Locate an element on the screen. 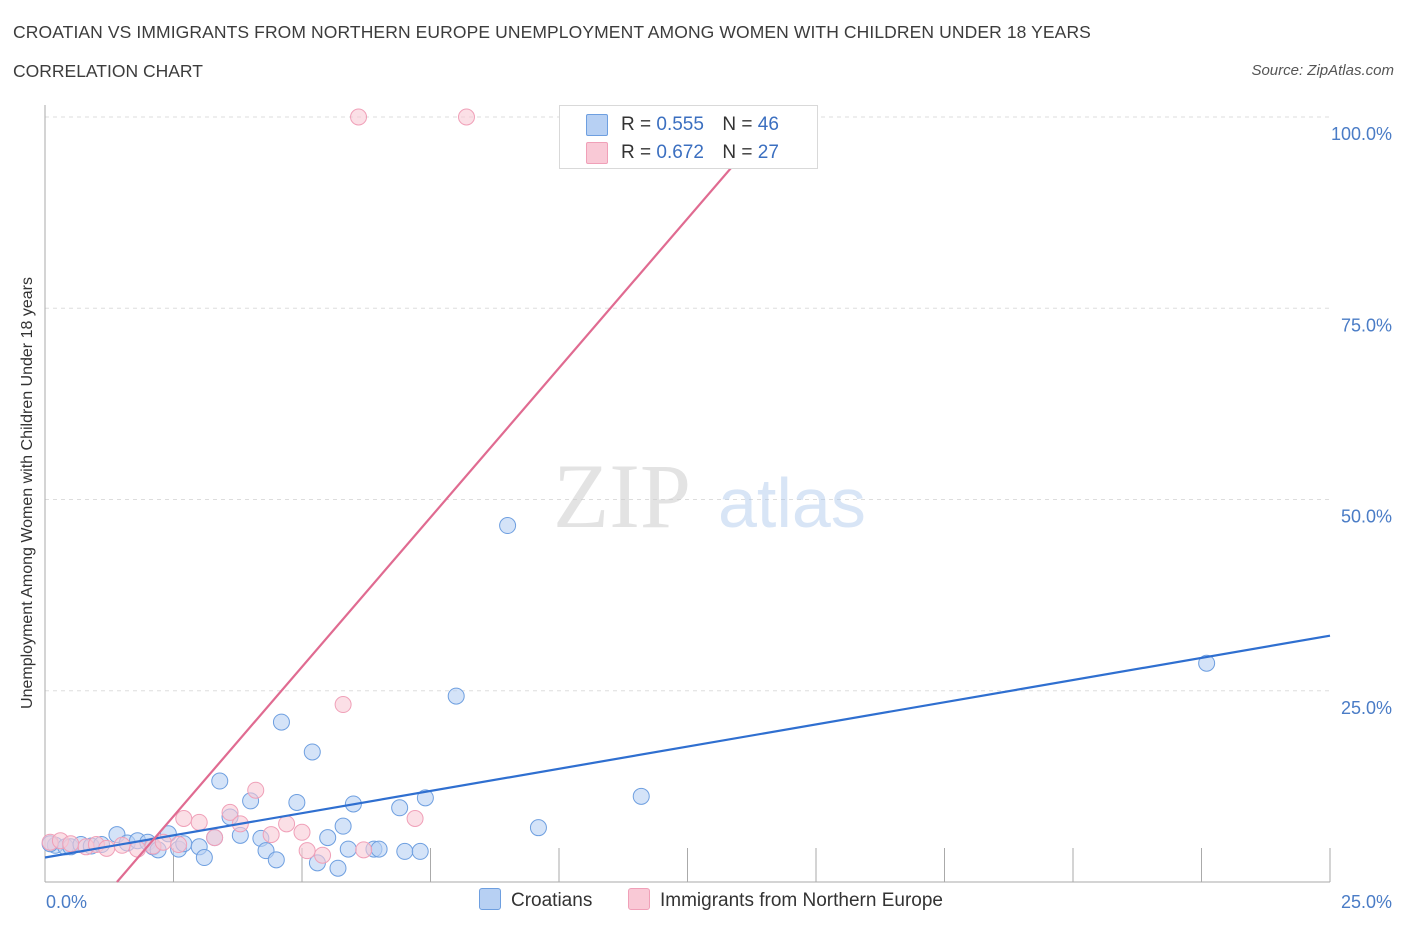  stats-legend: R = 0.555 N = 46 R = 0.672 N = 27 is located at coordinates (688, 137).